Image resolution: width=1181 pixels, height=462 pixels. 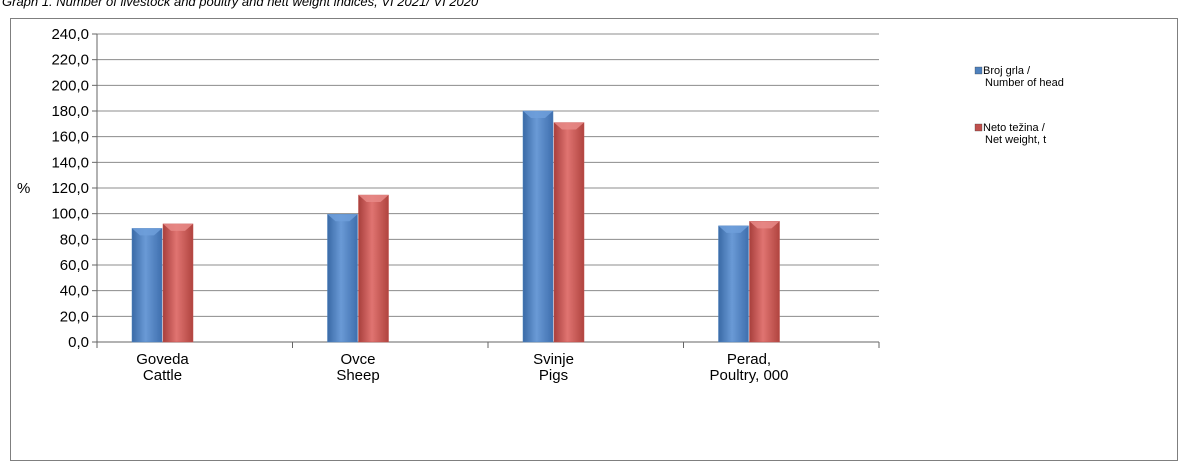 I want to click on category-label: Cattle, so click(x=162, y=375).